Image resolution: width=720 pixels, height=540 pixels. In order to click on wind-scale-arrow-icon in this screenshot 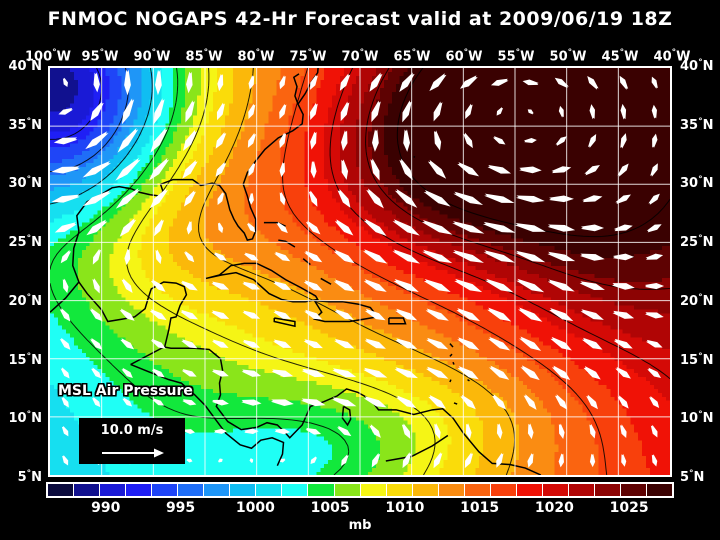, I will do `click(133, 453)`.